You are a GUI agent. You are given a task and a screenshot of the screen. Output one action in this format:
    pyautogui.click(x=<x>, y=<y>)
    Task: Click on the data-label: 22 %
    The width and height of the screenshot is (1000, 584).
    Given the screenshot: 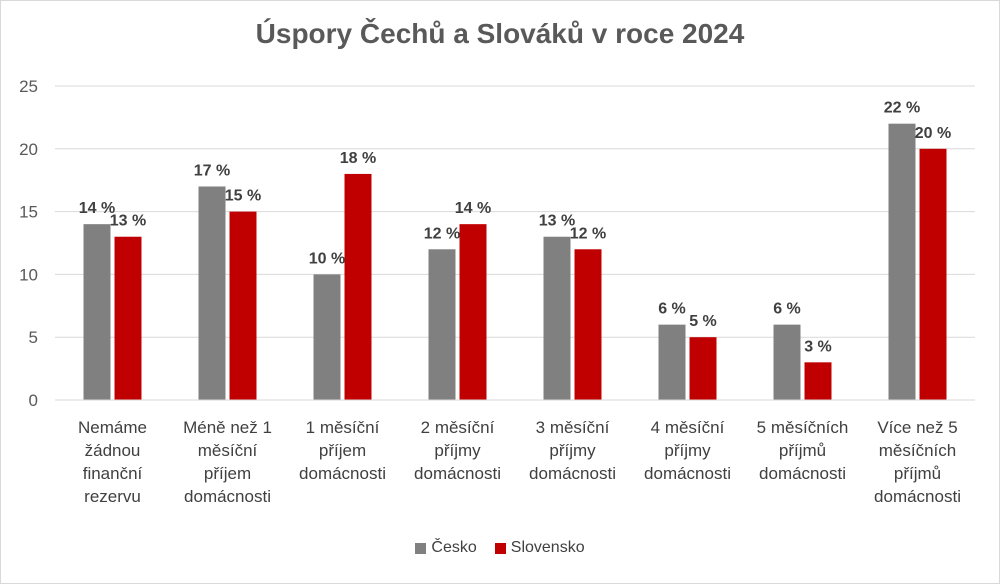 What is the action you would take?
    pyautogui.click(x=902, y=108)
    